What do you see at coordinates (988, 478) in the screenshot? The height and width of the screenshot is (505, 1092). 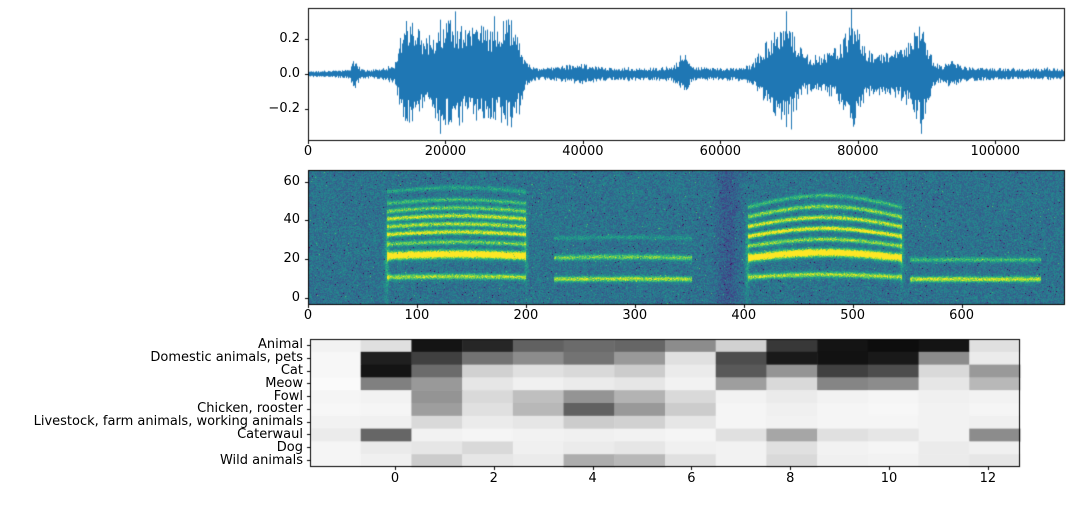 I see `heatmap-x-tick-label: 12` at bounding box center [988, 478].